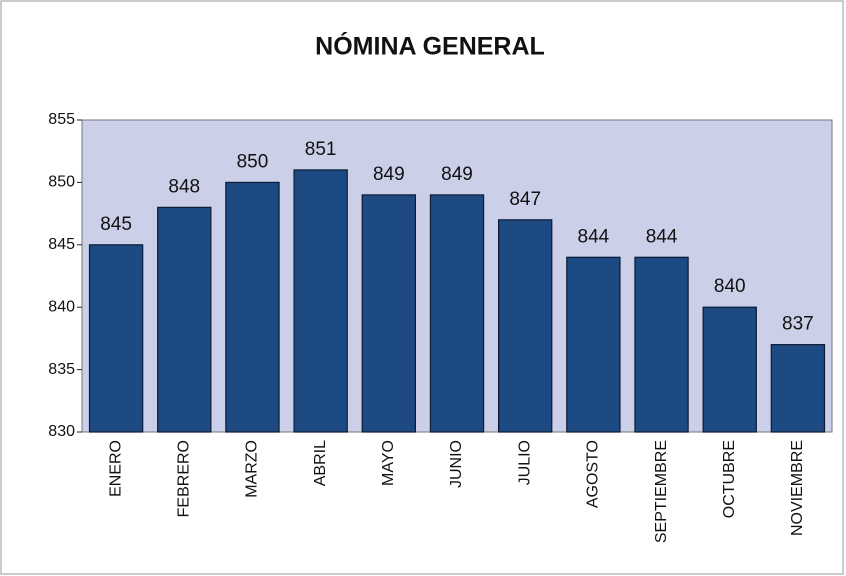 The image size is (846, 576). I want to click on chart-title: NÓMINA GENERAL, so click(430, 46).